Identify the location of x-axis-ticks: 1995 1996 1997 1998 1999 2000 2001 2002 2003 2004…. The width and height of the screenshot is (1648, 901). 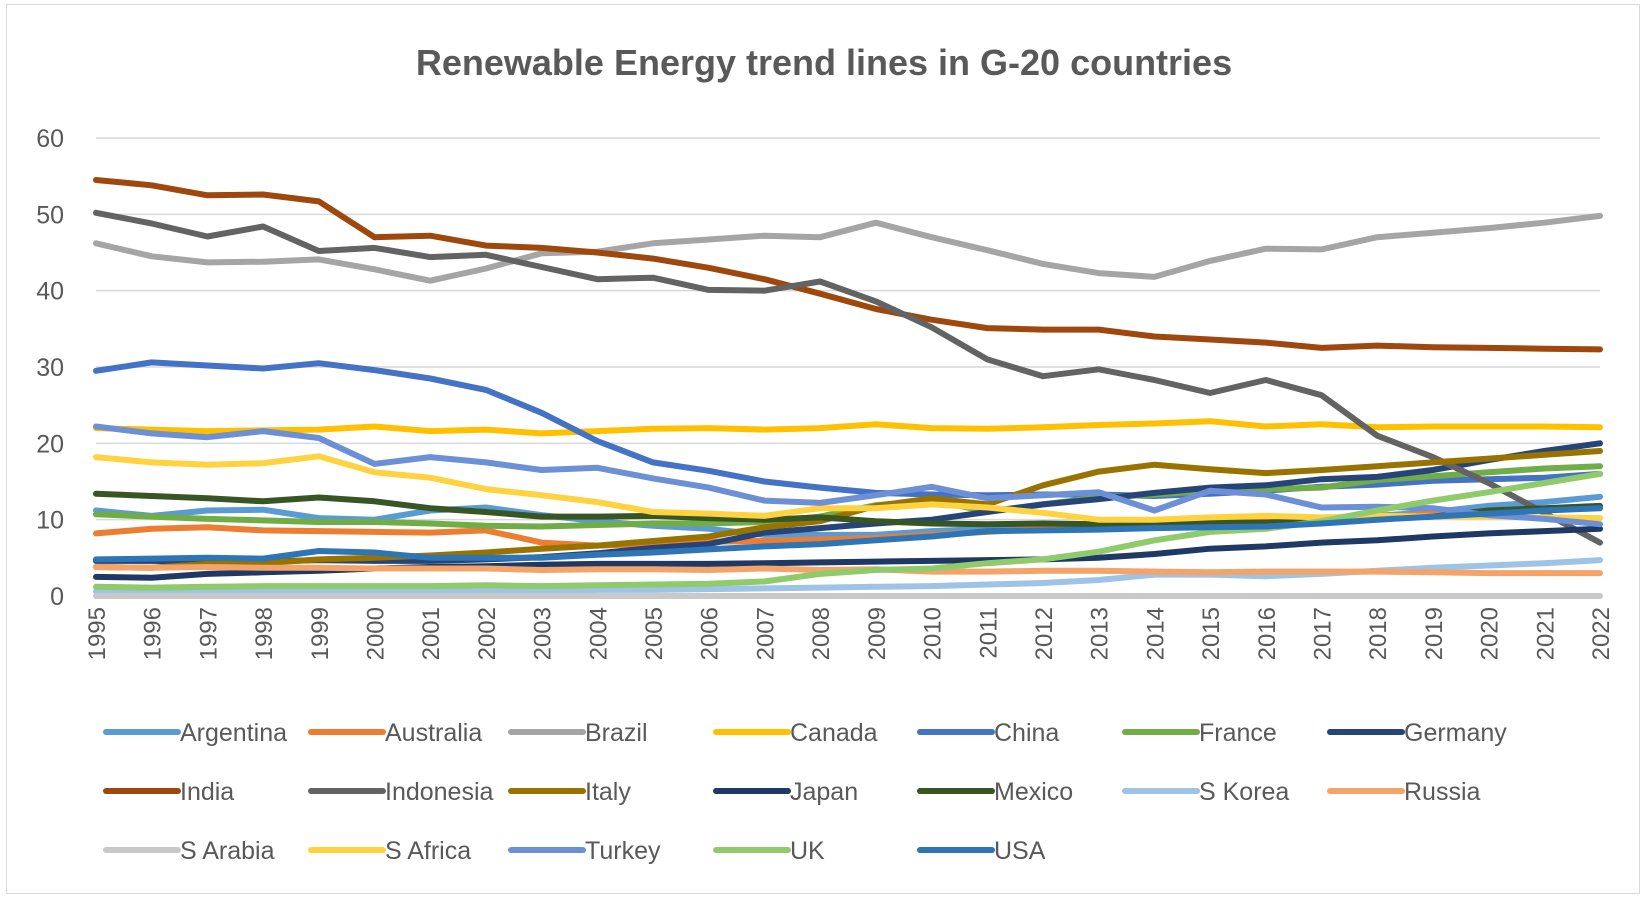
(849, 633).